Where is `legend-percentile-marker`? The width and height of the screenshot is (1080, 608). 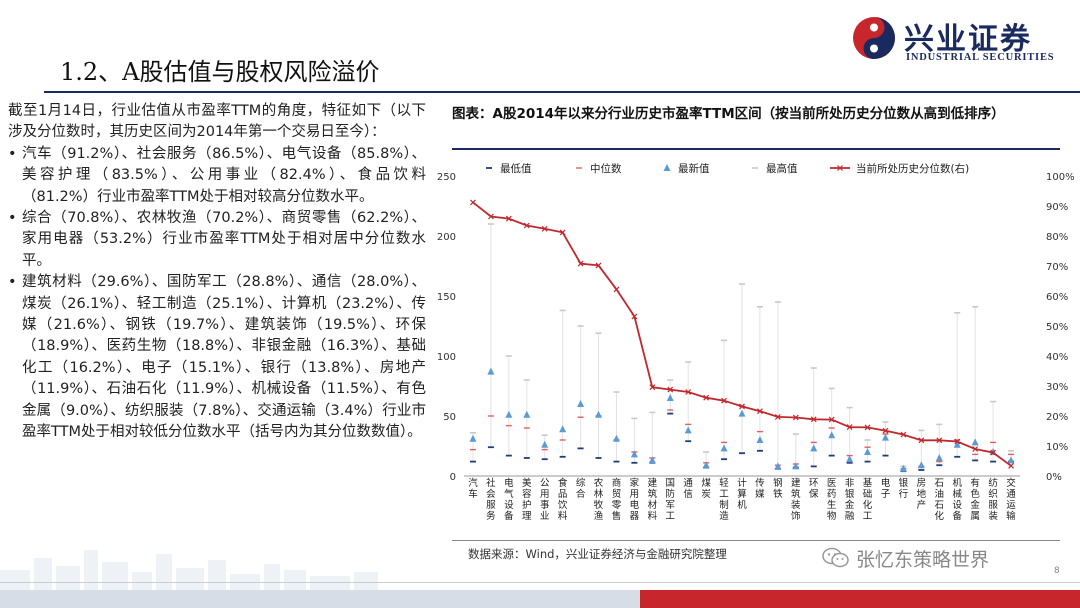 legend-percentile-marker is located at coordinates (840, 168).